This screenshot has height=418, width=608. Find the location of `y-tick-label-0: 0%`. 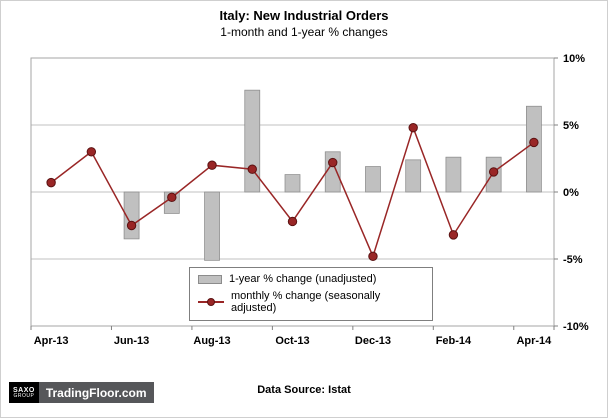

y-tick-label-0: 0% is located at coordinates (571, 193).